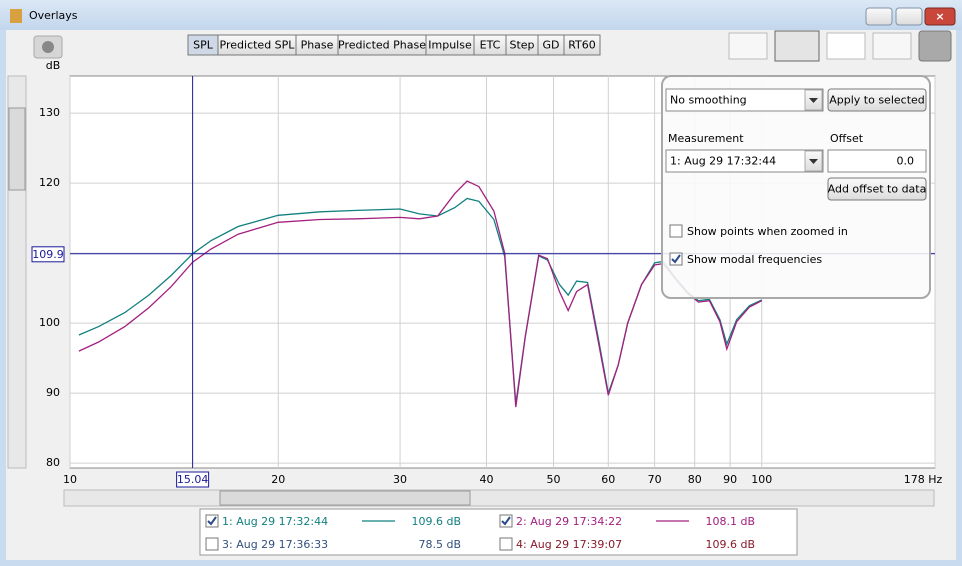 Image resolution: width=962 pixels, height=566 pixels. Describe the element at coordinates (569, 544) in the screenshot. I see `legend-name: 4: Aug 29 17:39:07` at that location.